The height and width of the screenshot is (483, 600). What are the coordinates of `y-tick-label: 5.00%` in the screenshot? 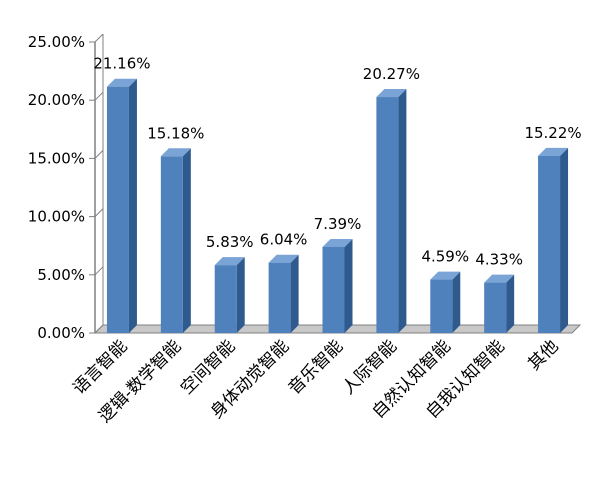 It's located at (61, 275).